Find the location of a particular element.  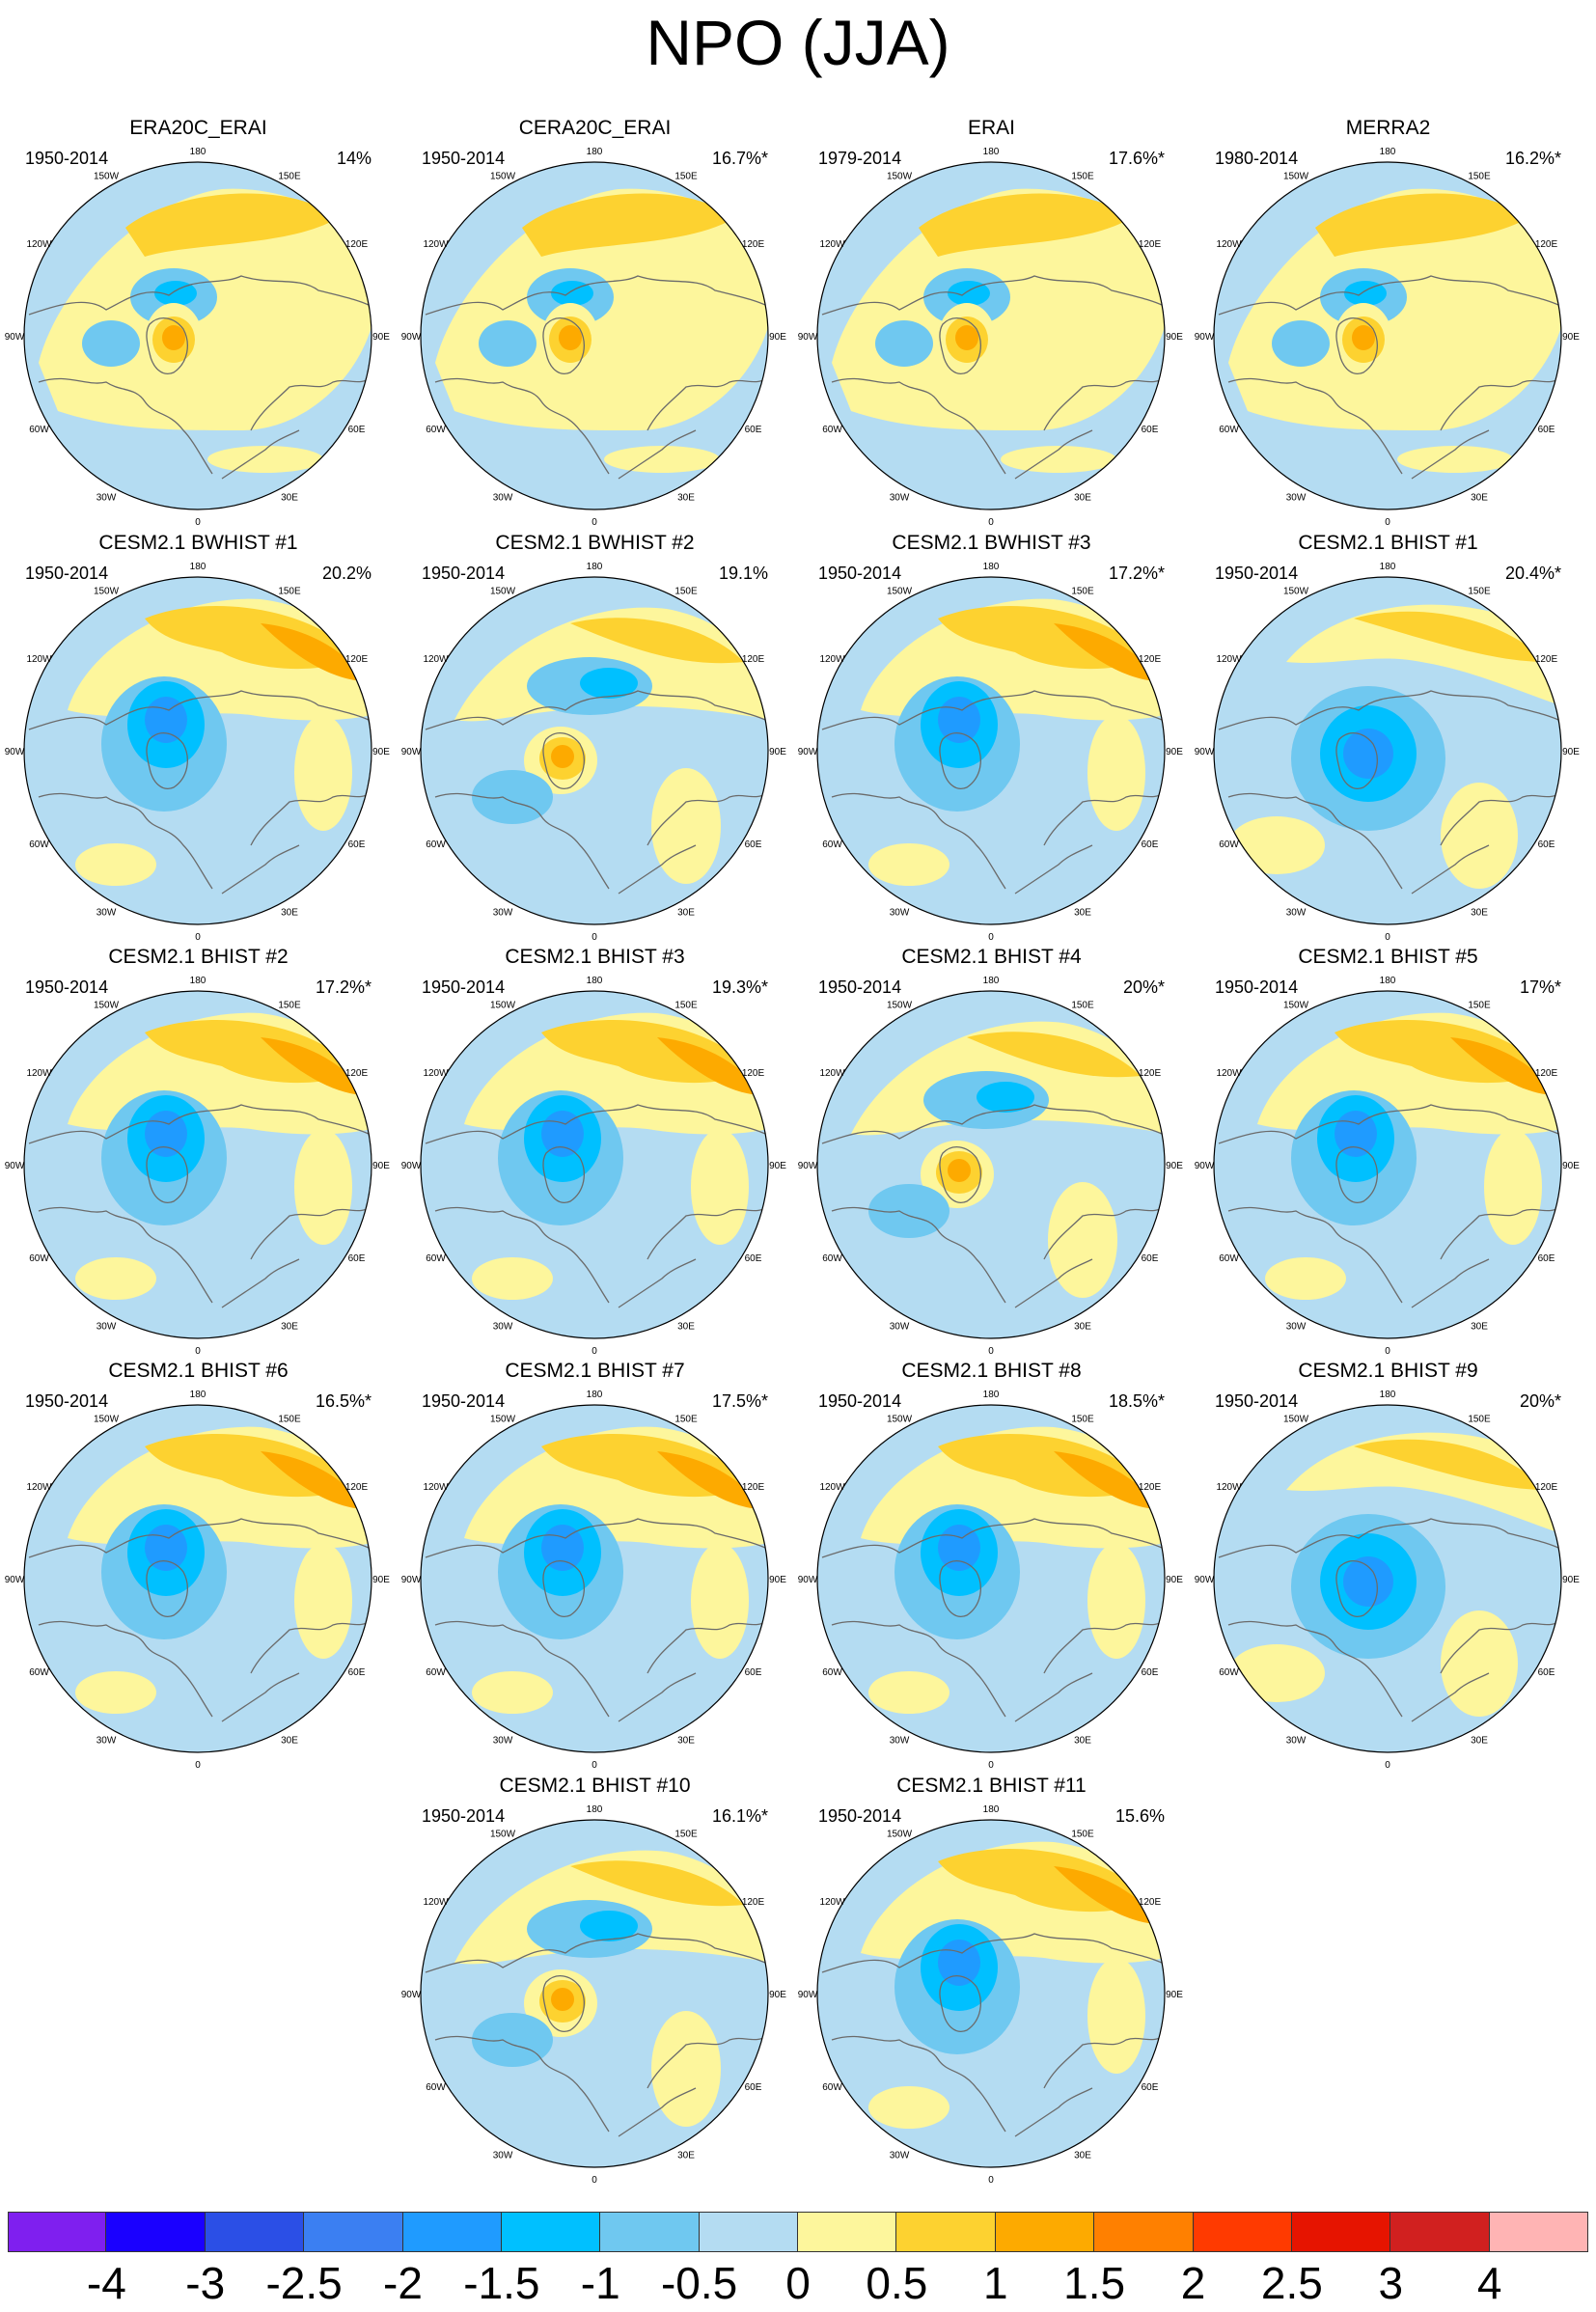

panel-variance: 16.5%* is located at coordinates (343, 1401).